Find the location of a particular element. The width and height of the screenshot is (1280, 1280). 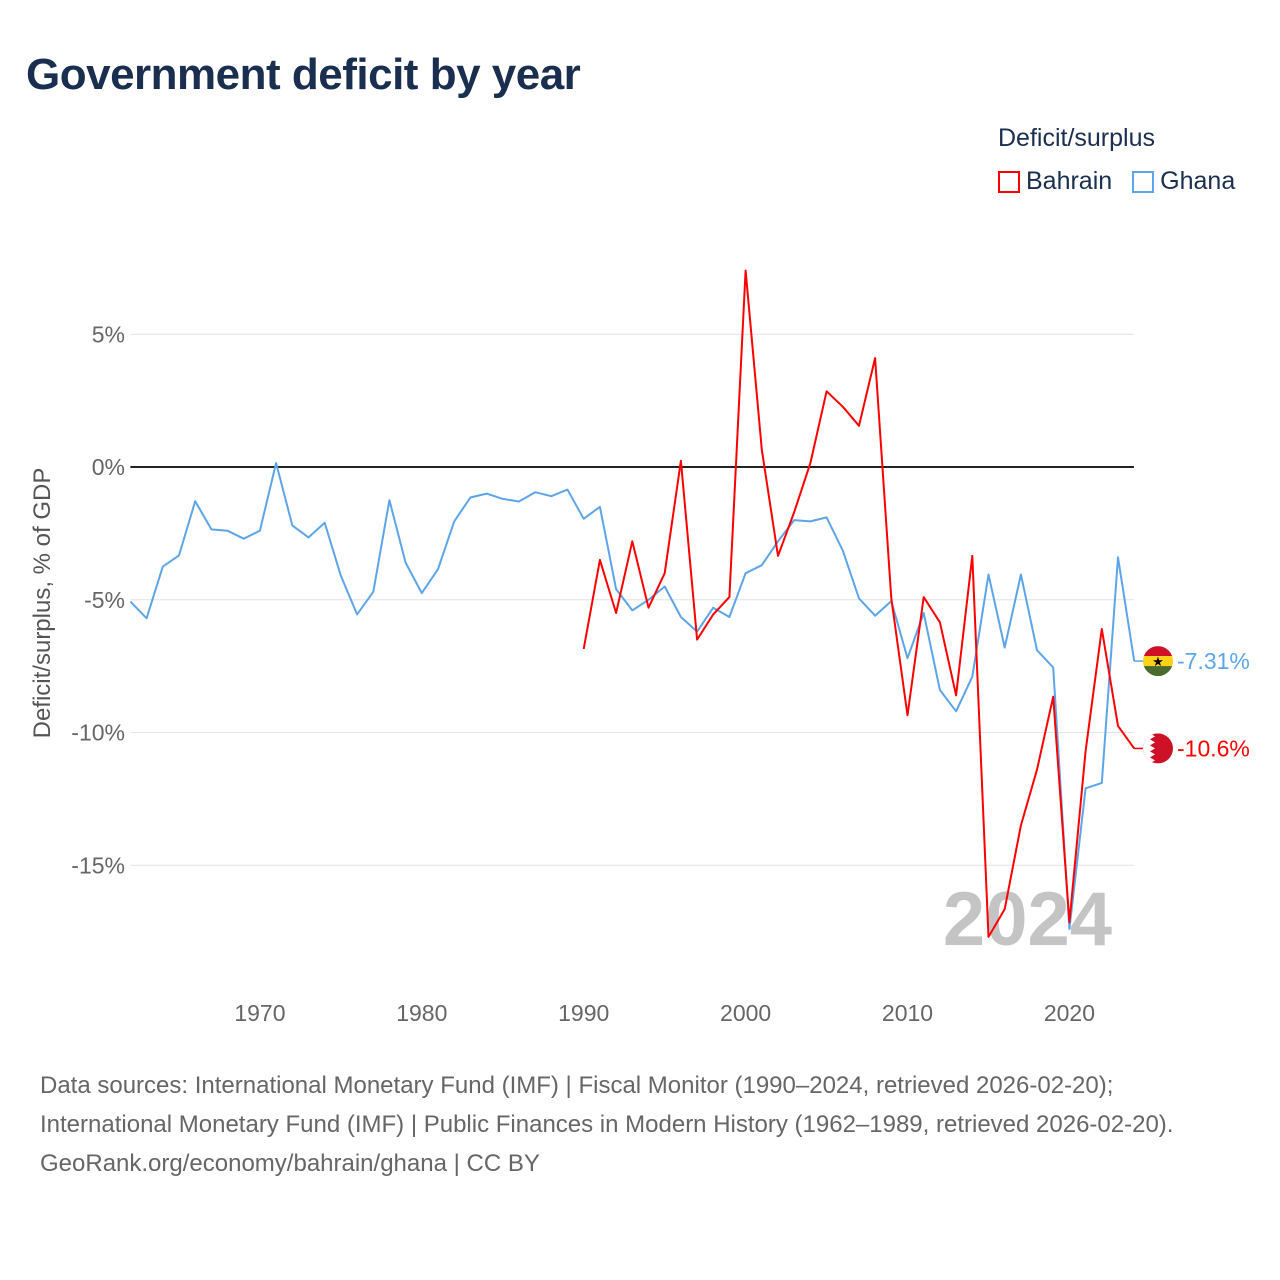

legend: Deficit/surplus Bahrain Ghana is located at coordinates (1116, 160).